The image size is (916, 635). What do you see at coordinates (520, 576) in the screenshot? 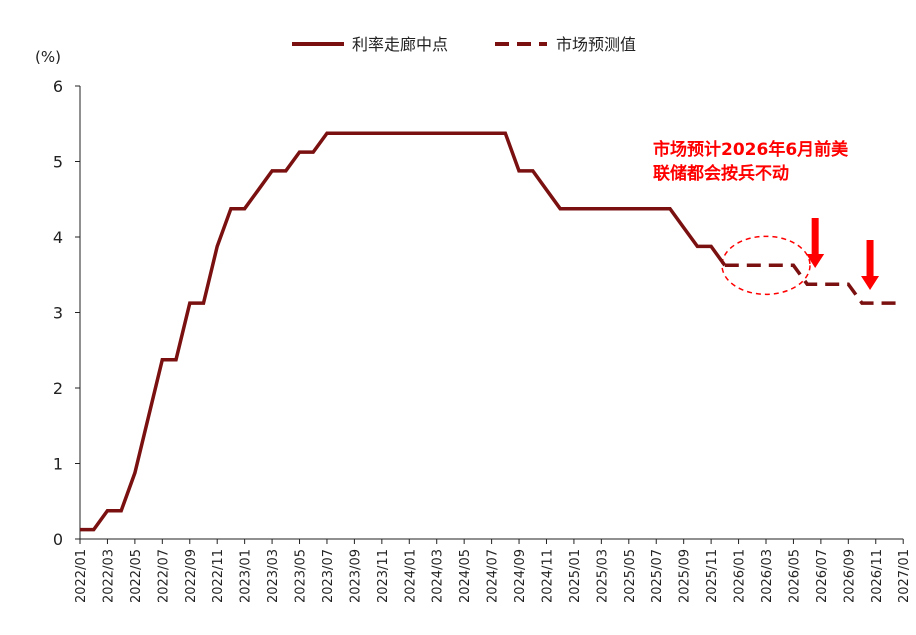
I see `x-tick-label: 2024/09` at bounding box center [520, 576].